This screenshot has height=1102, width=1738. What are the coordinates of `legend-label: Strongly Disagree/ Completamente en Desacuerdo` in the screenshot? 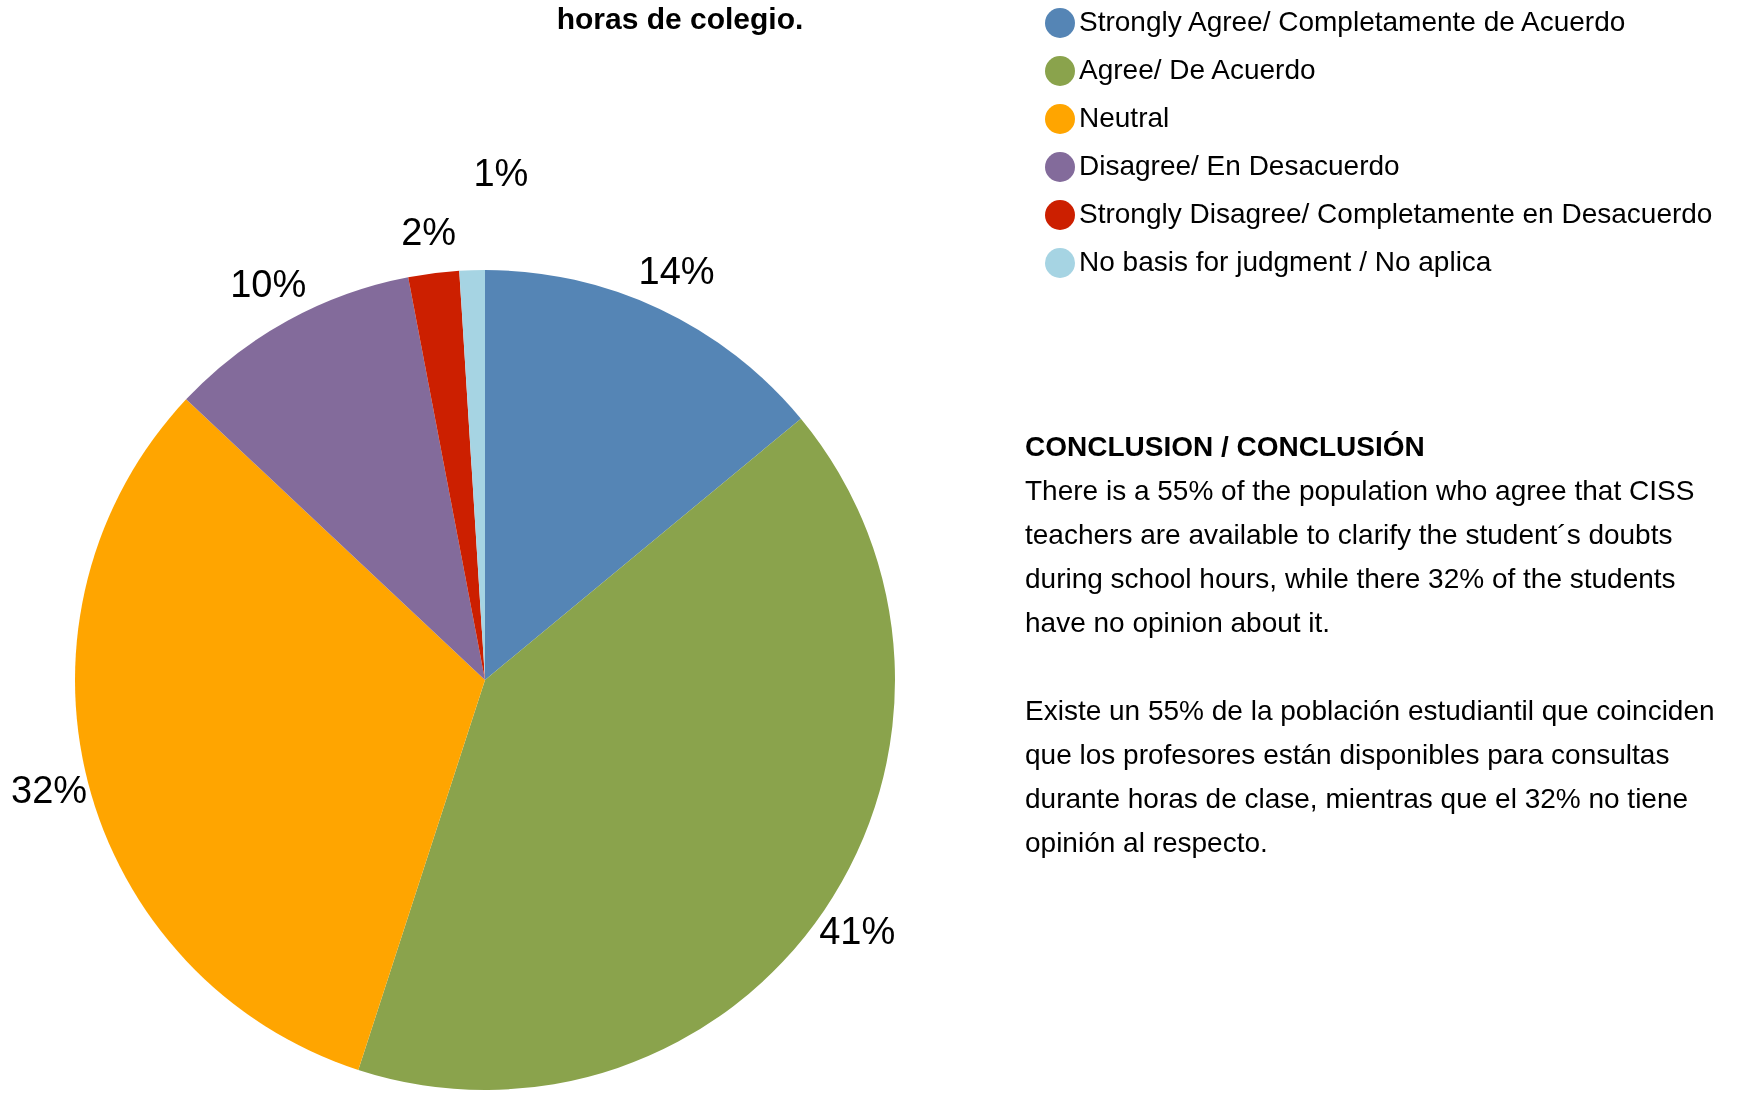 It's located at (1396, 213).